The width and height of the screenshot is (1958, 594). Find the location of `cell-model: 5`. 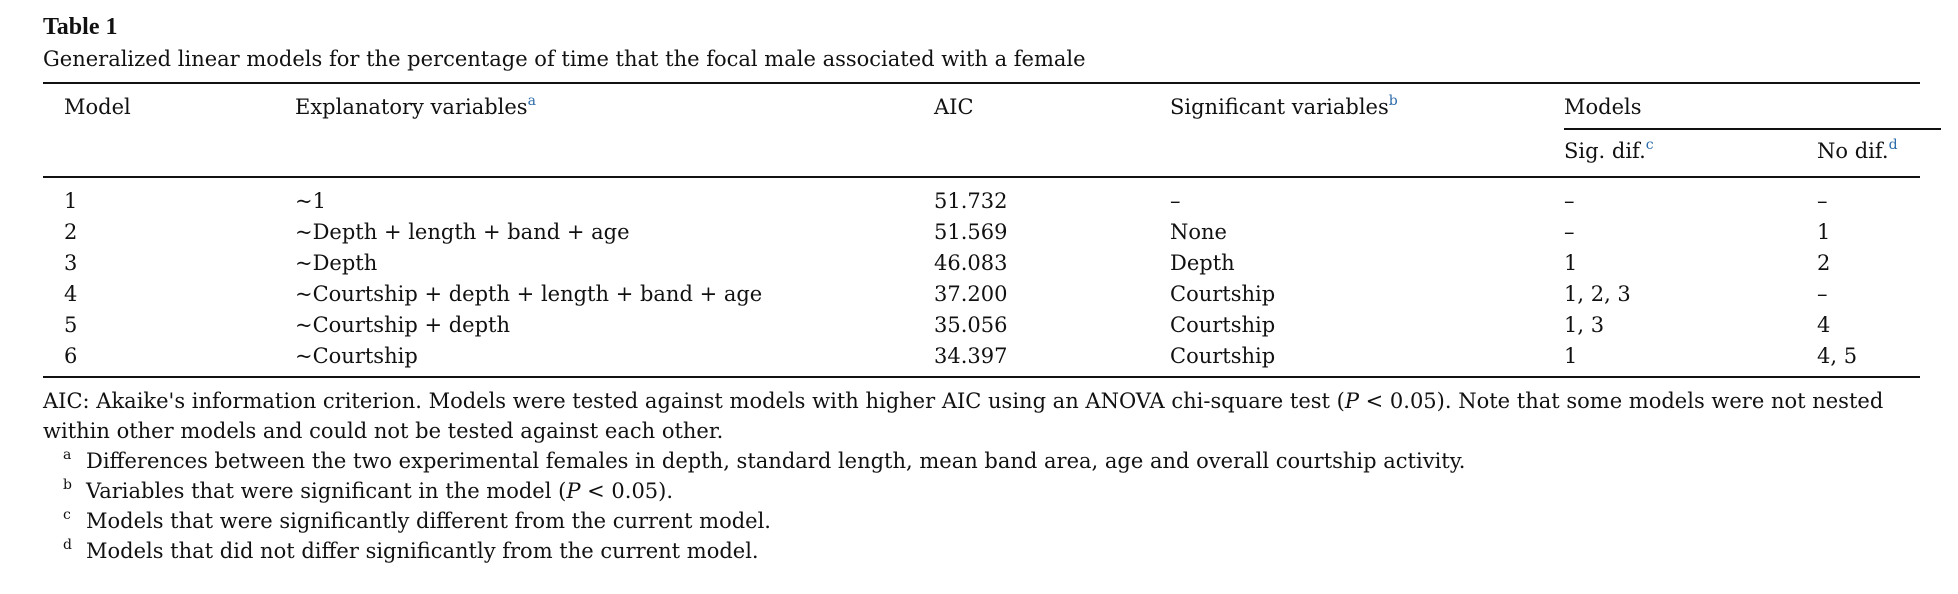

cell-model: 5 is located at coordinates (71, 325).